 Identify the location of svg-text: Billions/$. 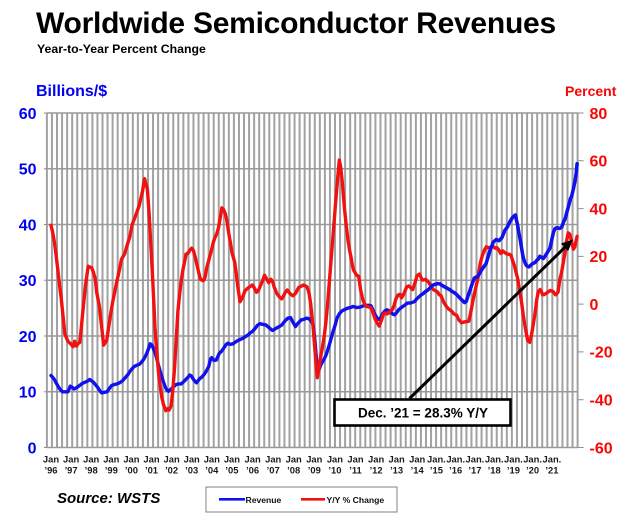
(71, 91).